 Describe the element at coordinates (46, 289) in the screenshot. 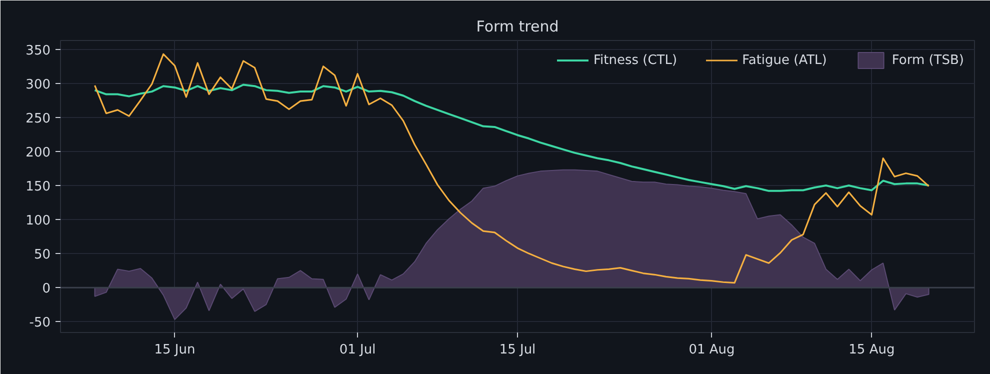

I see `y-tick-label: 0` at that location.